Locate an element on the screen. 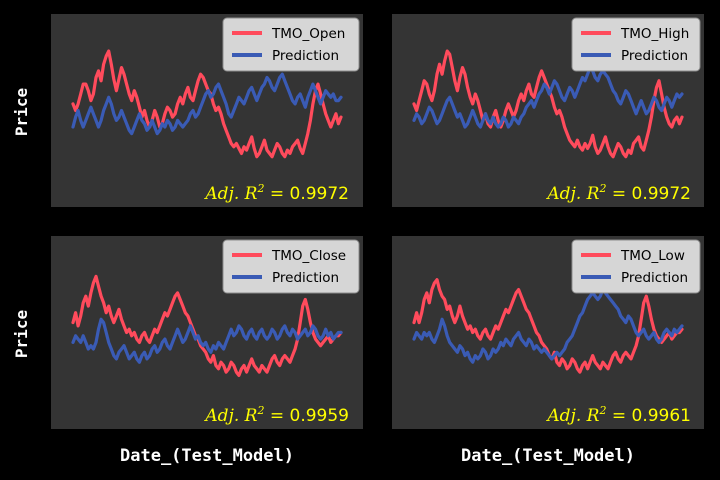 This screenshot has height=480, width=720. legend-label-actual: TMO_Open is located at coordinates (308, 34).